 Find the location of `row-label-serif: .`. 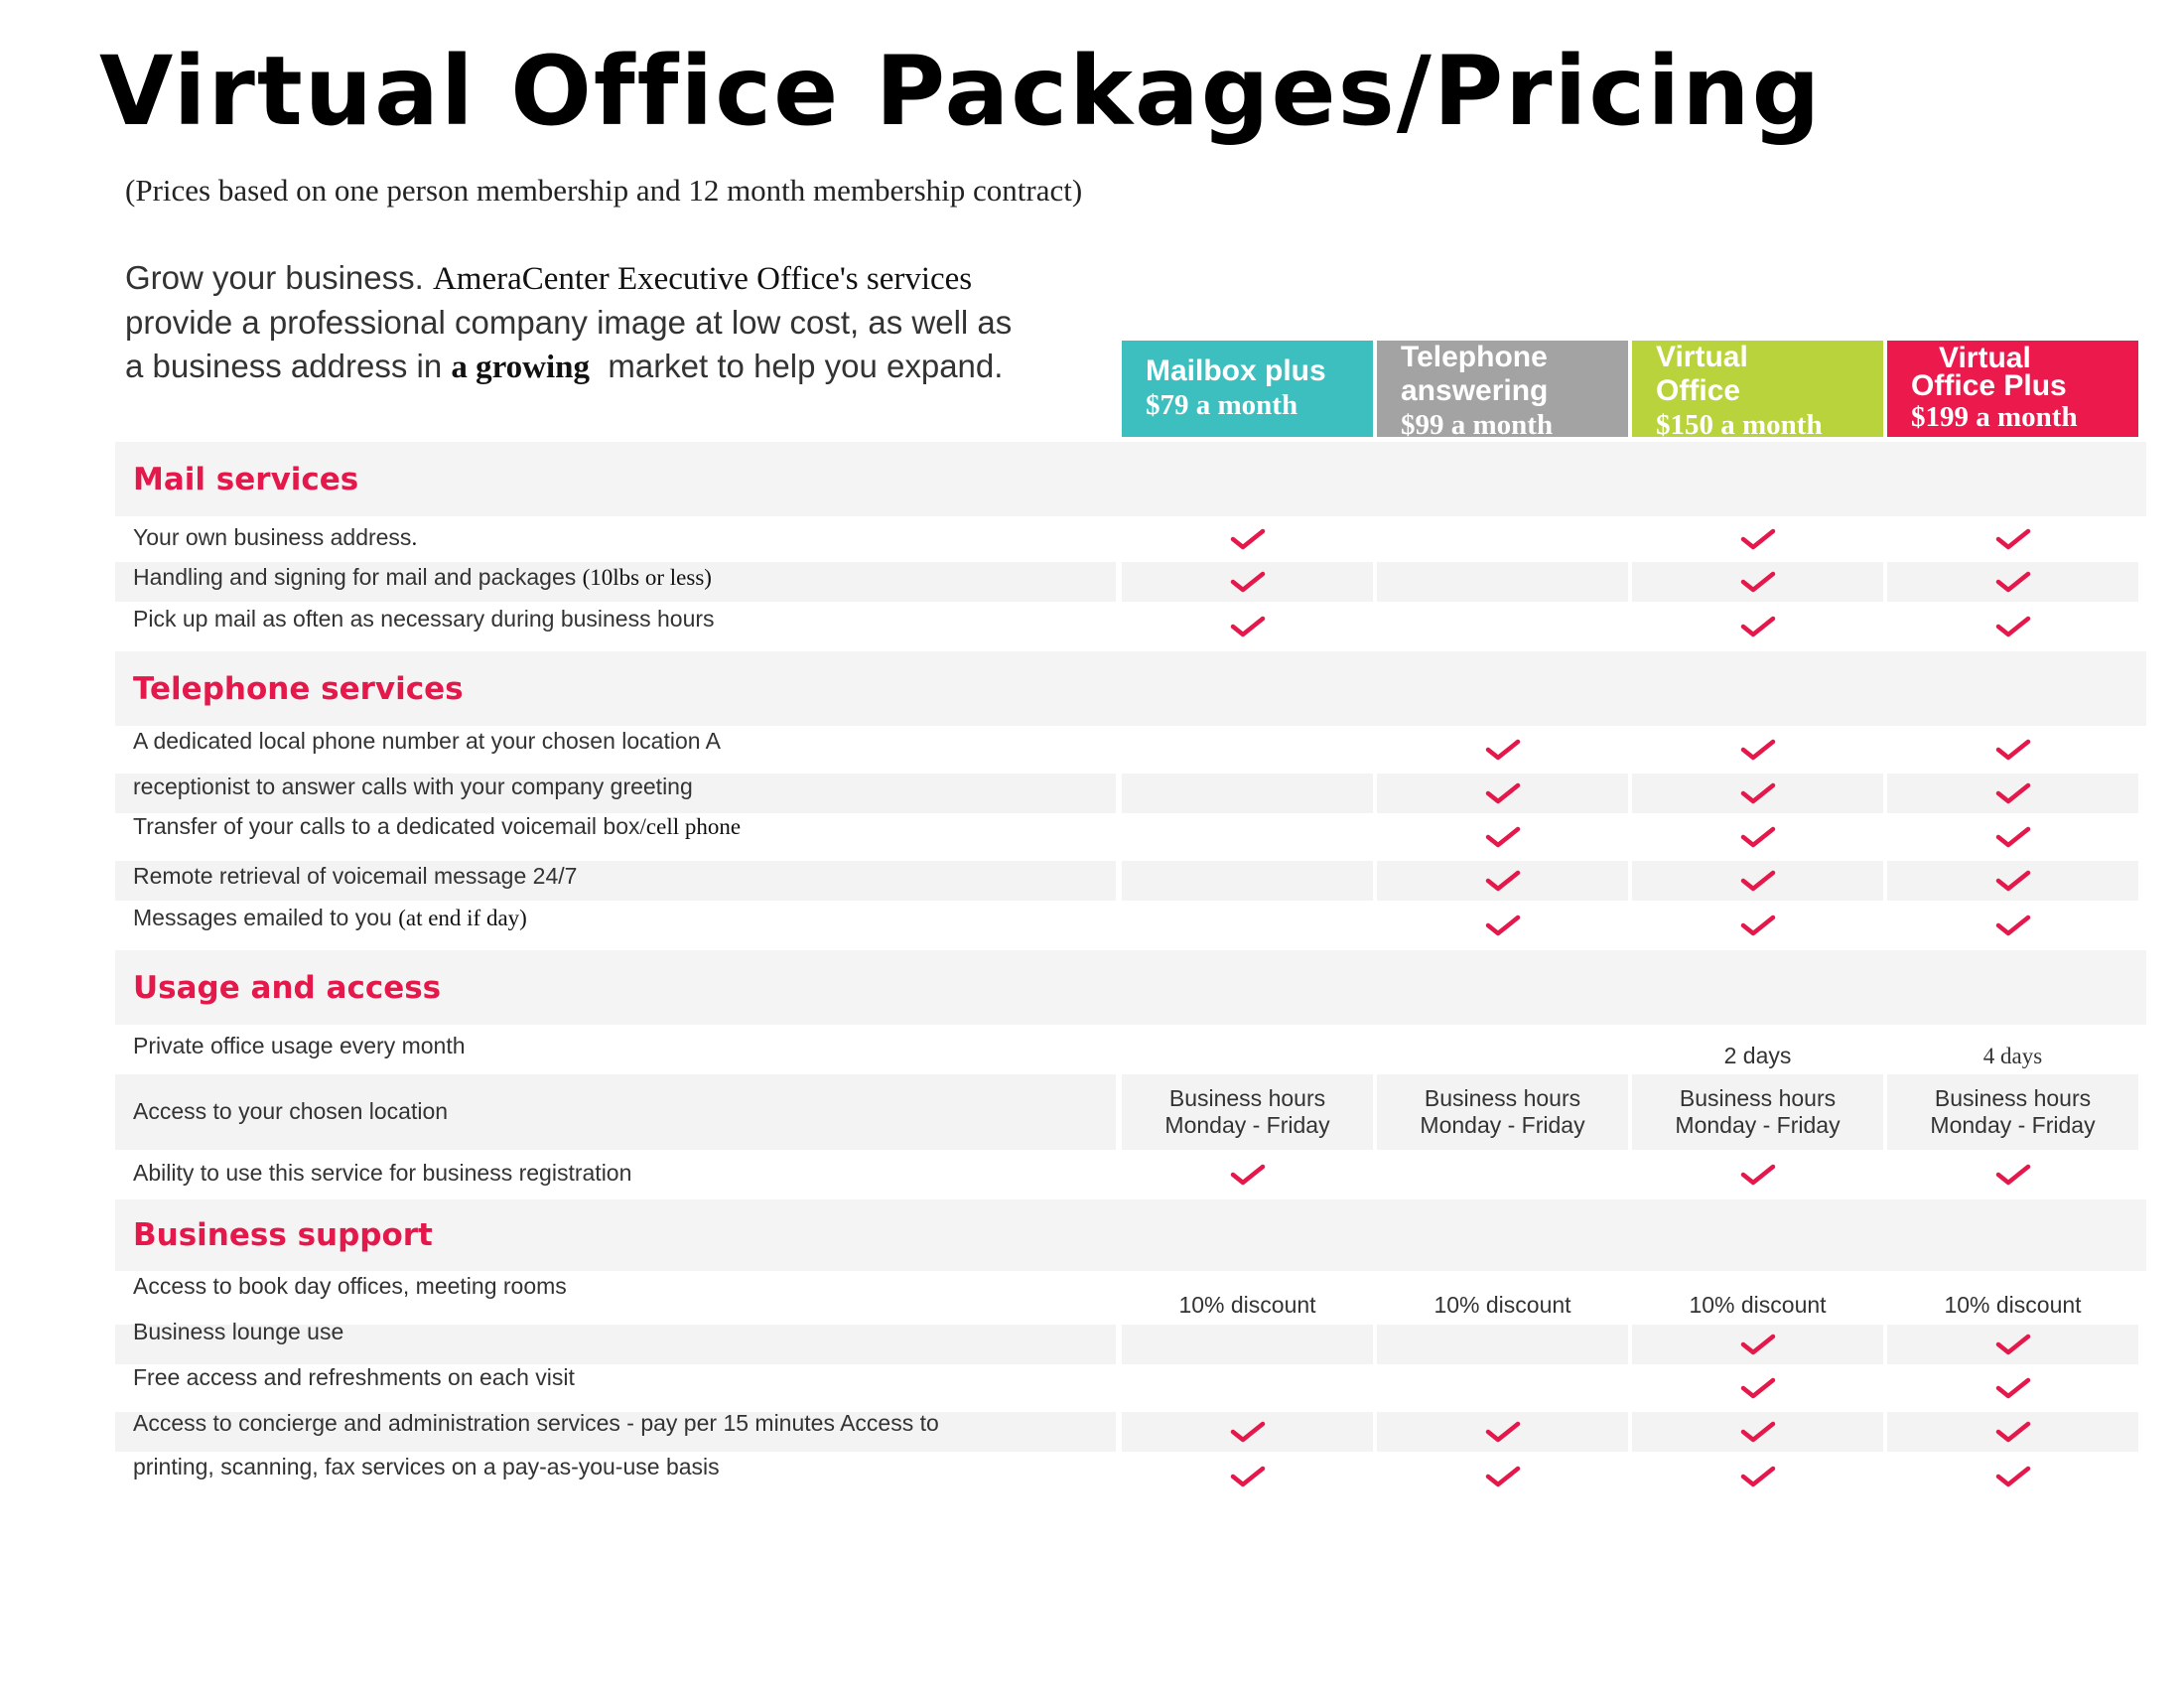

row-label-serif: . is located at coordinates (414, 537).